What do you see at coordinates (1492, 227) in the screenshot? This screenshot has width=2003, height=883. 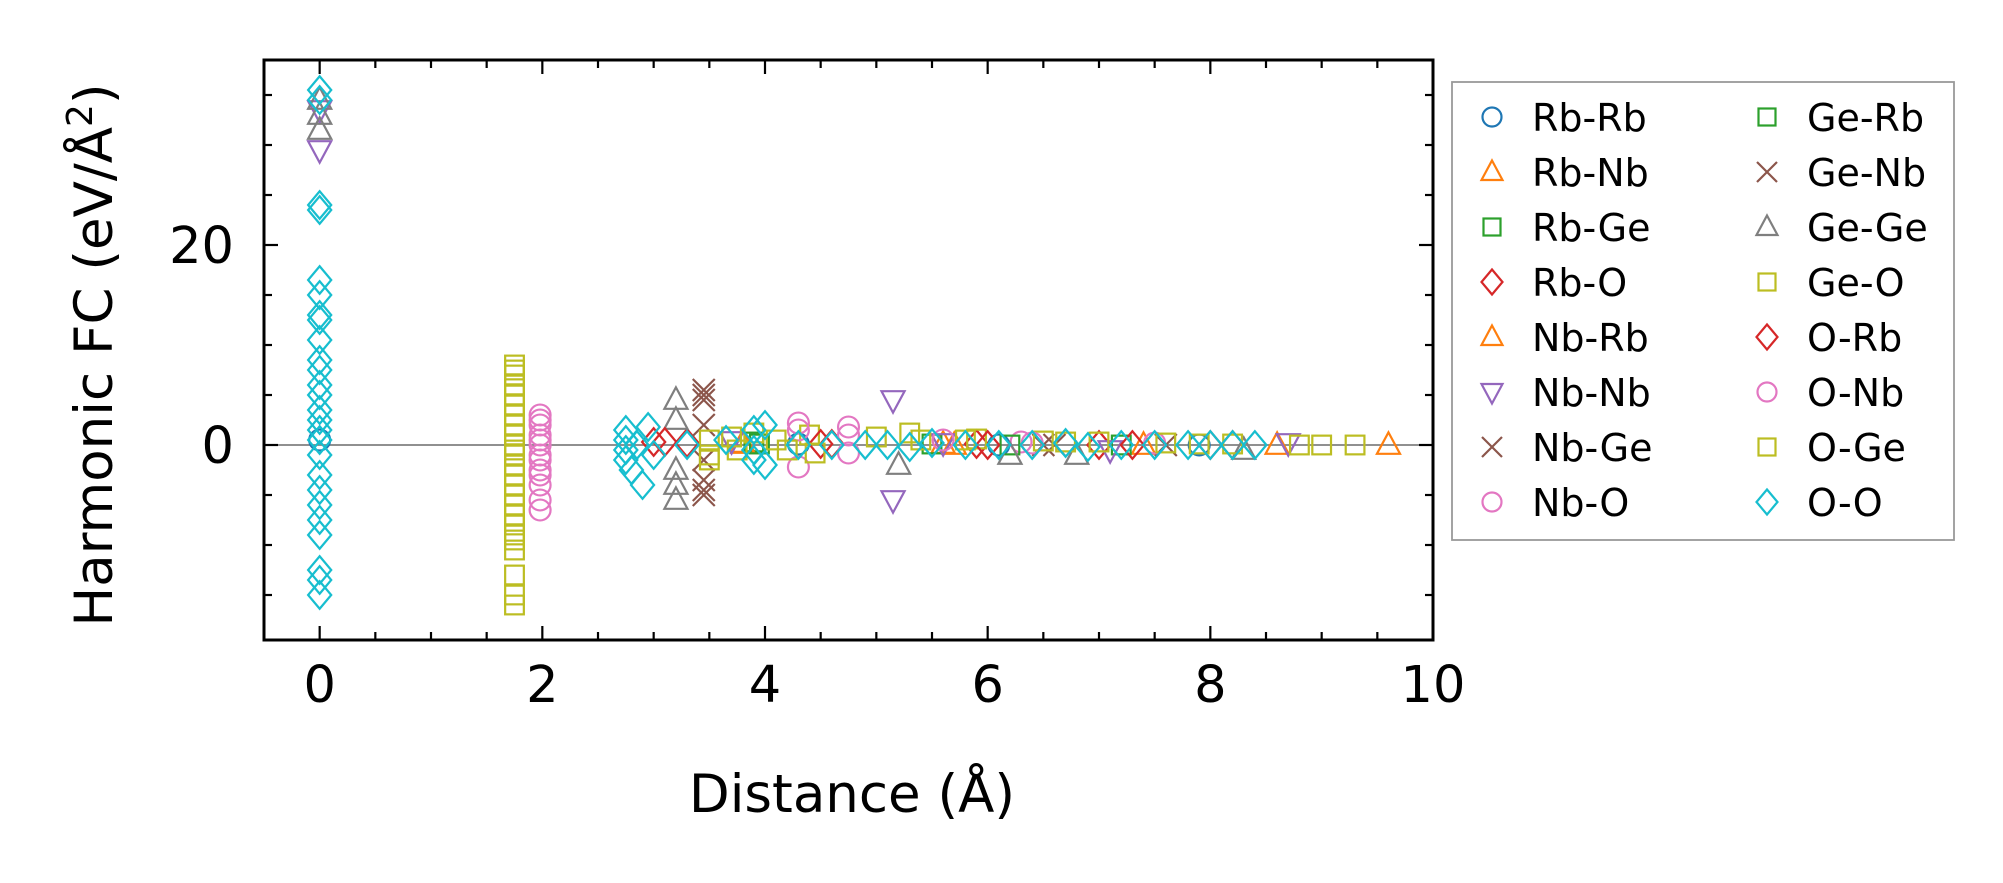 I see `legend-marker-rb-ge` at bounding box center [1492, 227].